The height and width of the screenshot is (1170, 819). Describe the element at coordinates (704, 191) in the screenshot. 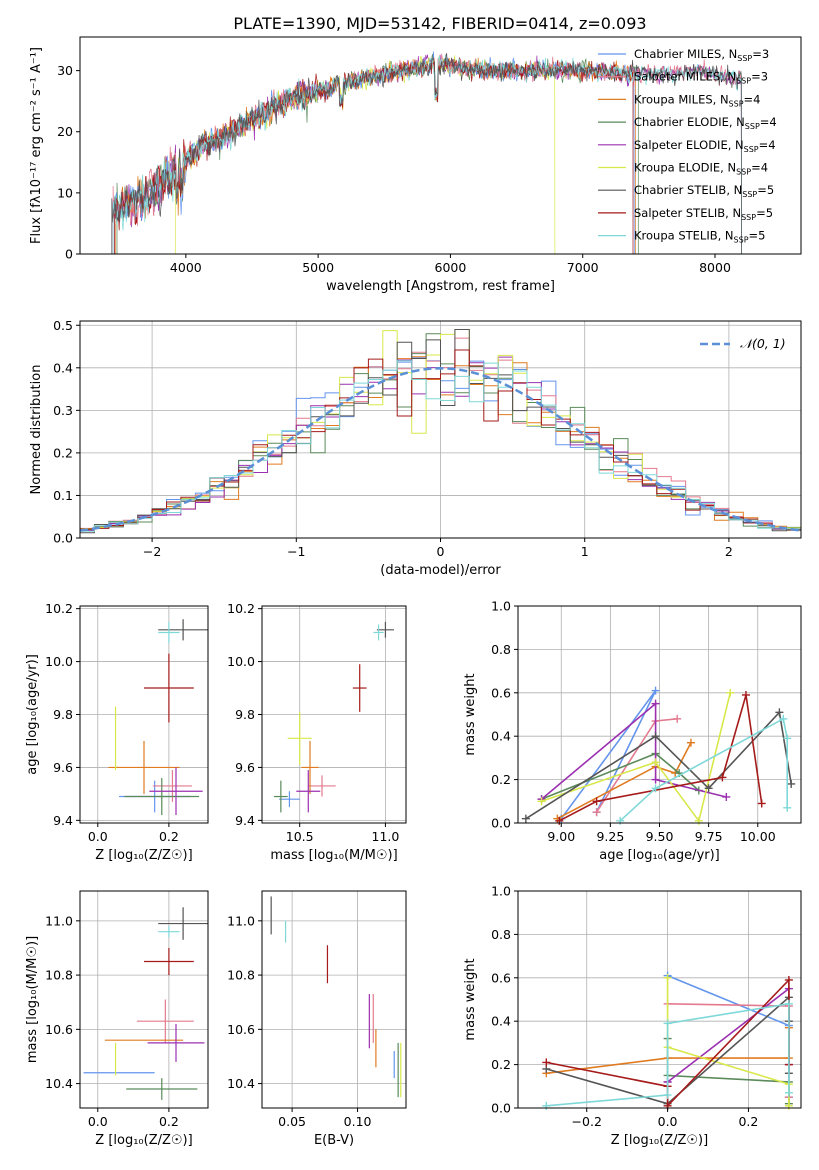

I see `legend-entry-chabrier-stelib: Chabrier STELIB, NSSP=5` at that location.